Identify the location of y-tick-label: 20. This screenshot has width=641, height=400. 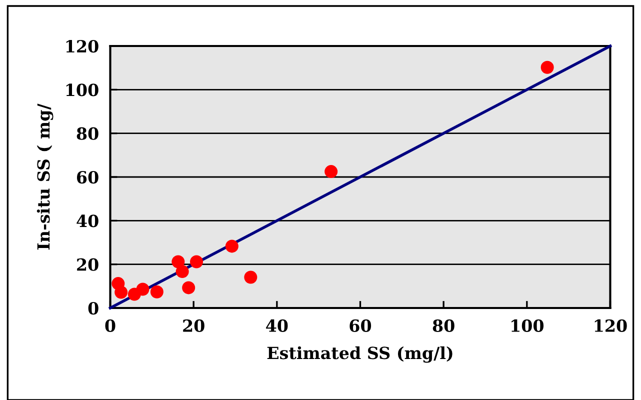
(87, 264).